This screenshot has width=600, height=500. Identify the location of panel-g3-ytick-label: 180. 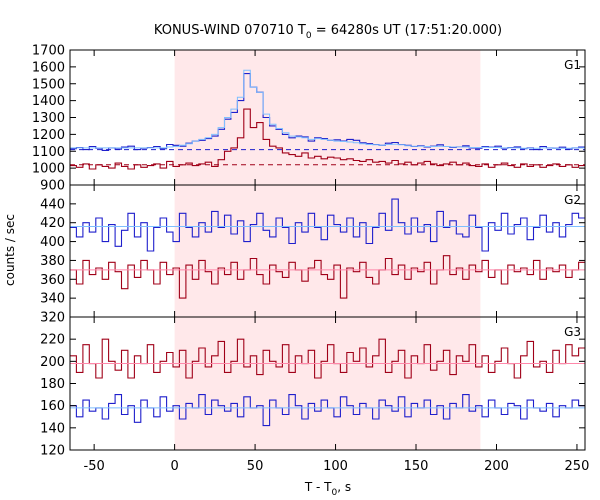
(52, 384).